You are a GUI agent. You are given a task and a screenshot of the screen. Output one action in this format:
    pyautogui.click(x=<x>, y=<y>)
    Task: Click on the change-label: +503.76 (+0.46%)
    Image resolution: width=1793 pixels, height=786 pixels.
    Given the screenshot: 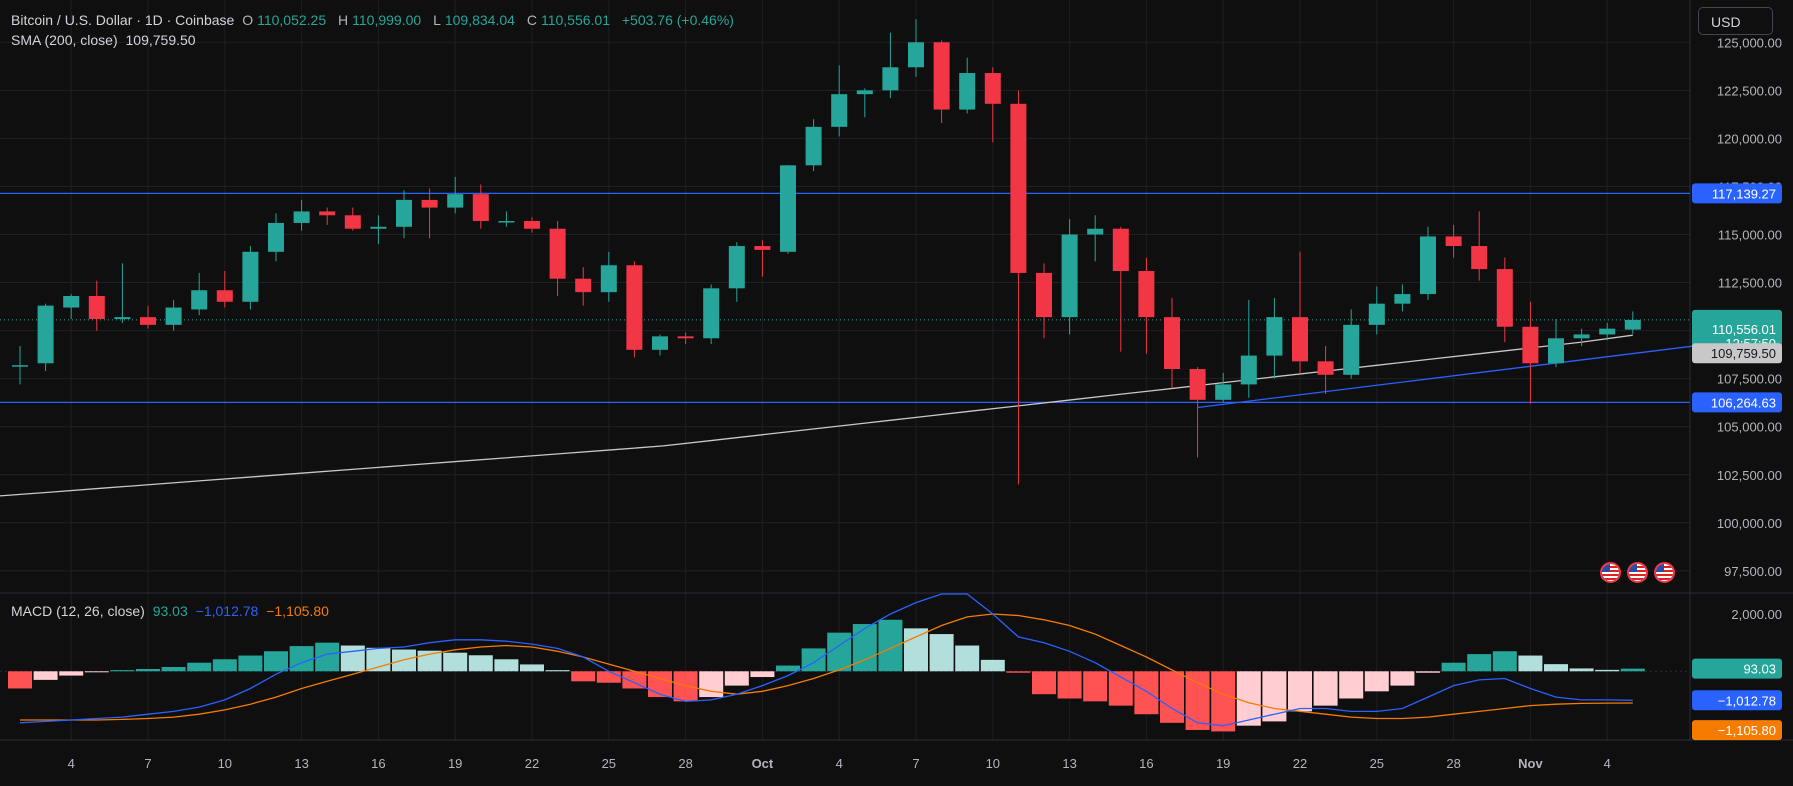 What is the action you would take?
    pyautogui.click(x=677, y=20)
    